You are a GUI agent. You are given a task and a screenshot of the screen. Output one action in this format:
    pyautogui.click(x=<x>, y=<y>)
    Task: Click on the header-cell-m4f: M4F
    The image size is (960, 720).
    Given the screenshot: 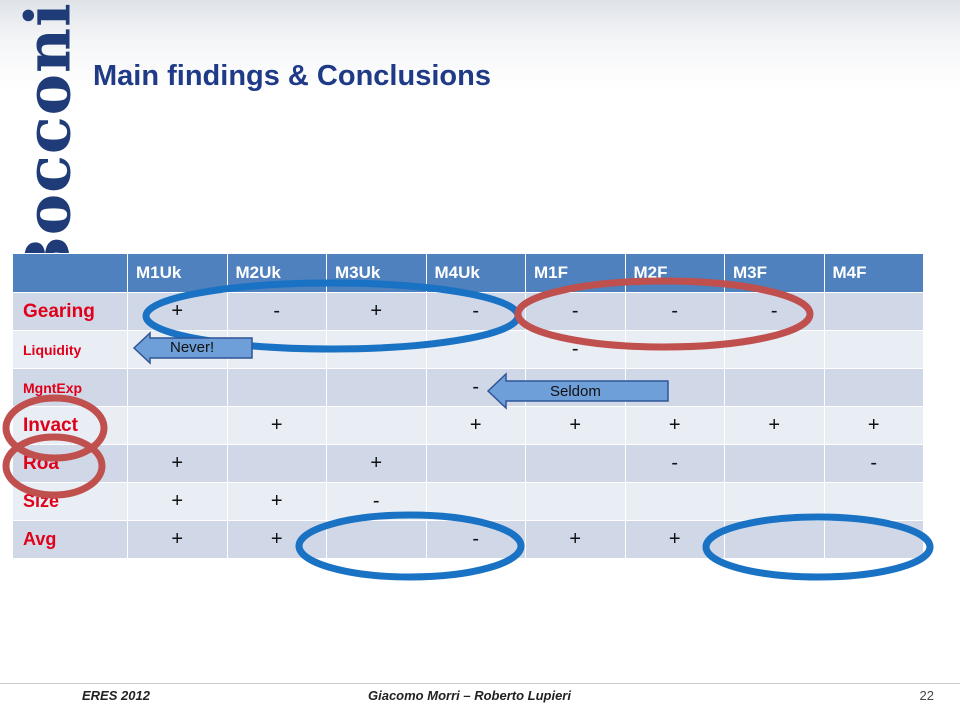 What is the action you would take?
    pyautogui.click(x=873, y=273)
    